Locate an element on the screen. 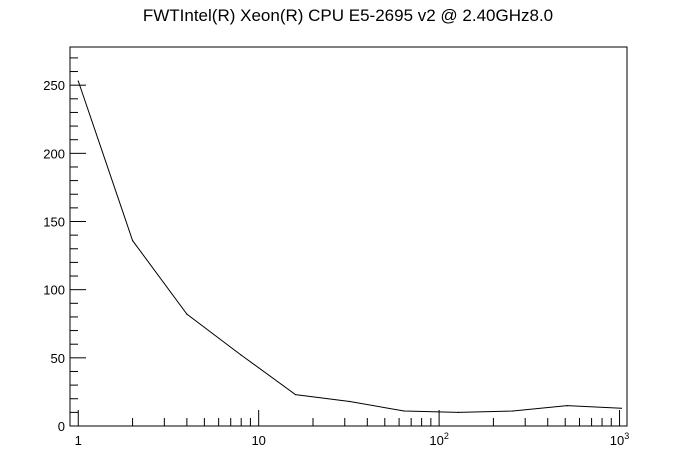 The image size is (696, 474). y-tick-label: 250 is located at coordinates (54, 85).